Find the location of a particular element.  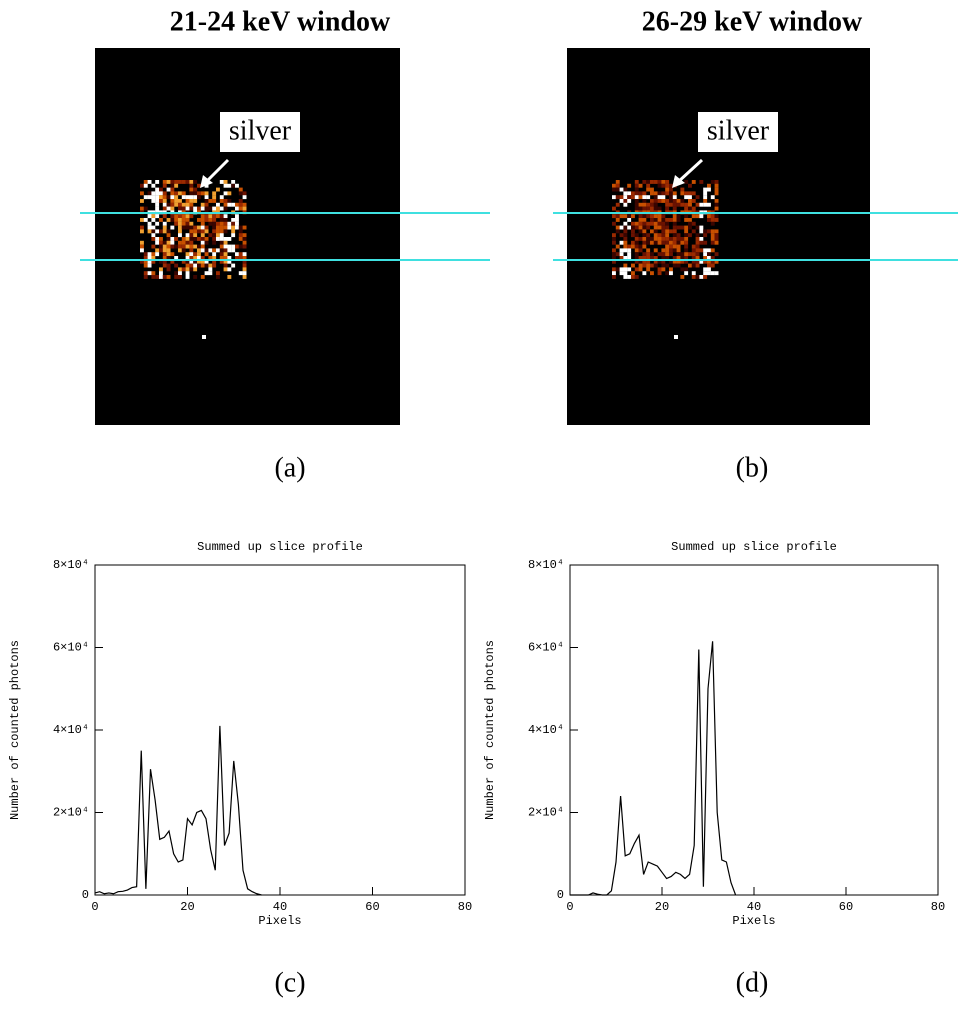

x-tick-label: 40 is located at coordinates (280, 907).